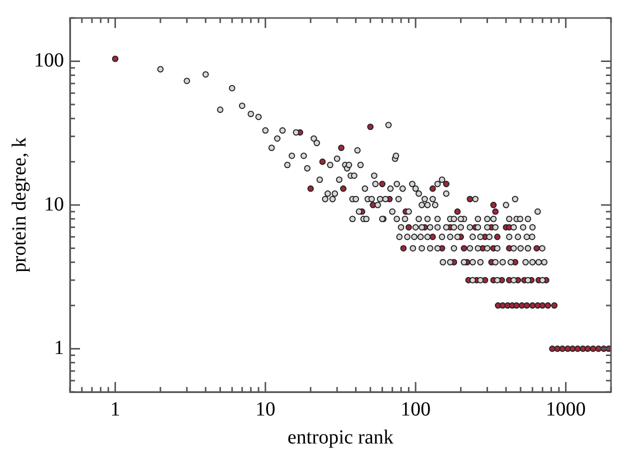  Describe the element at coordinates (566, 409) in the screenshot. I see `x-tick-label: 1000` at that location.